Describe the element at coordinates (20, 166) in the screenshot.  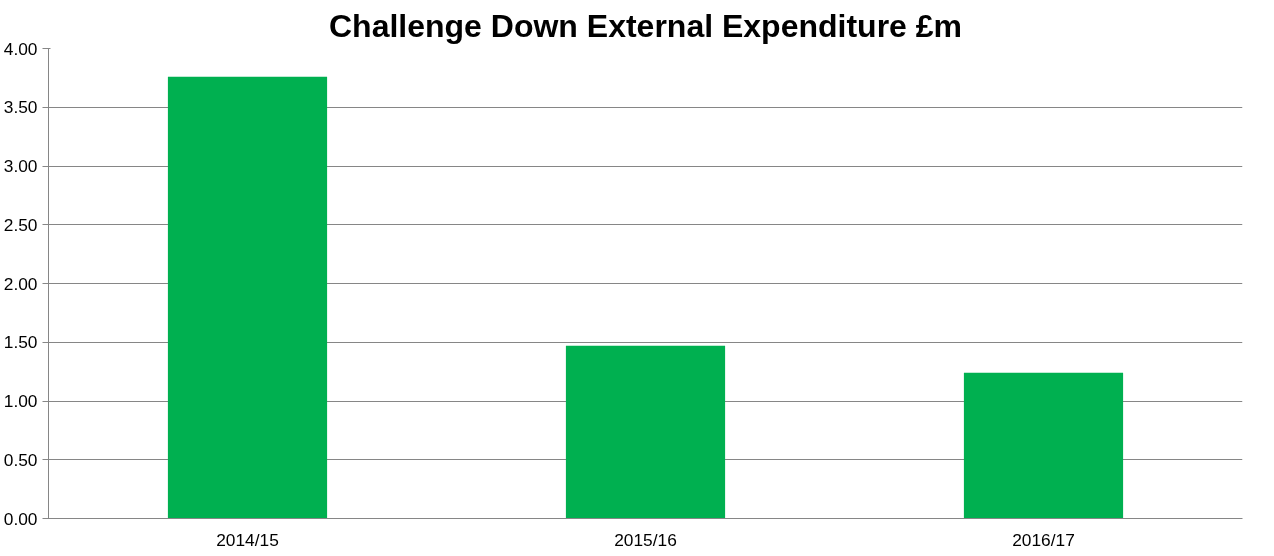
I see `y-tick-label: 3.00` at that location.